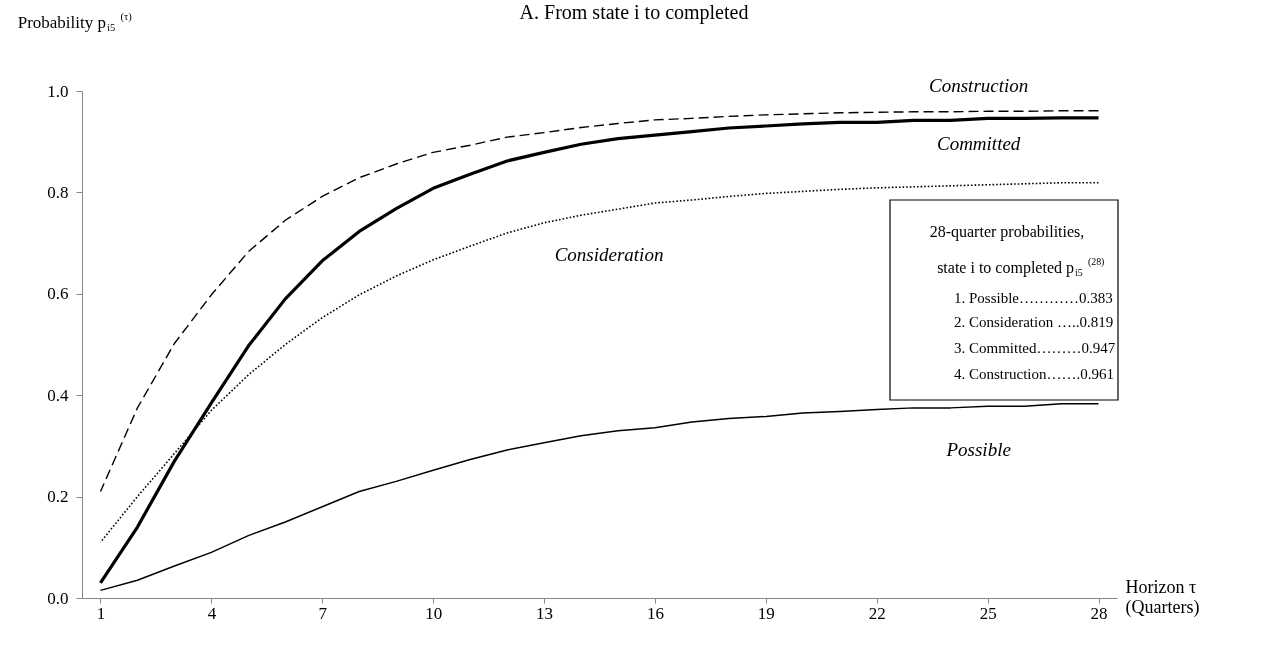 This screenshot has height=670, width=1268. Describe the element at coordinates (1033, 298) in the screenshot. I see `annotation: 1. Possible…………0.383` at that location.